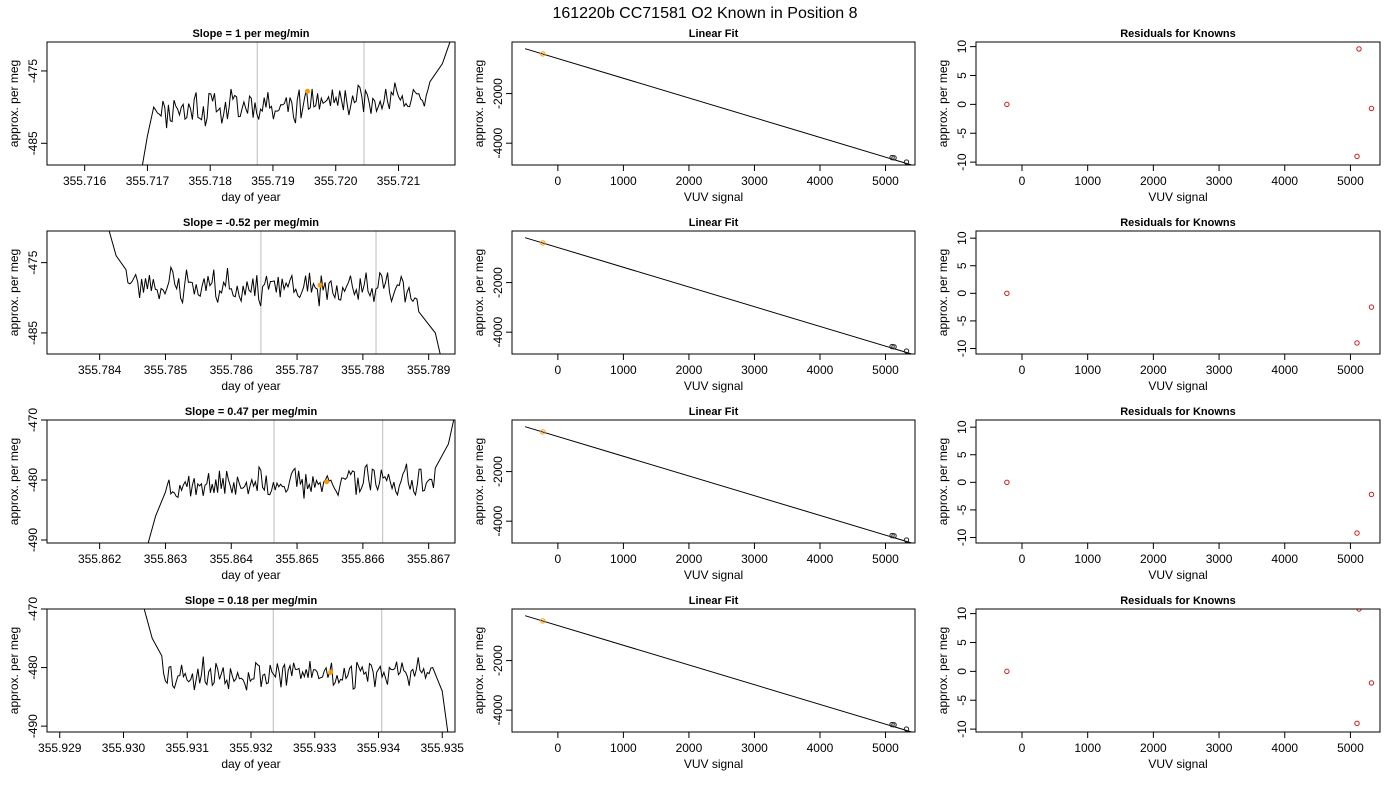 The height and width of the screenshot is (800, 1400). Describe the element at coordinates (297, 559) in the screenshot. I see `x-tick-label: 355.865` at that location.